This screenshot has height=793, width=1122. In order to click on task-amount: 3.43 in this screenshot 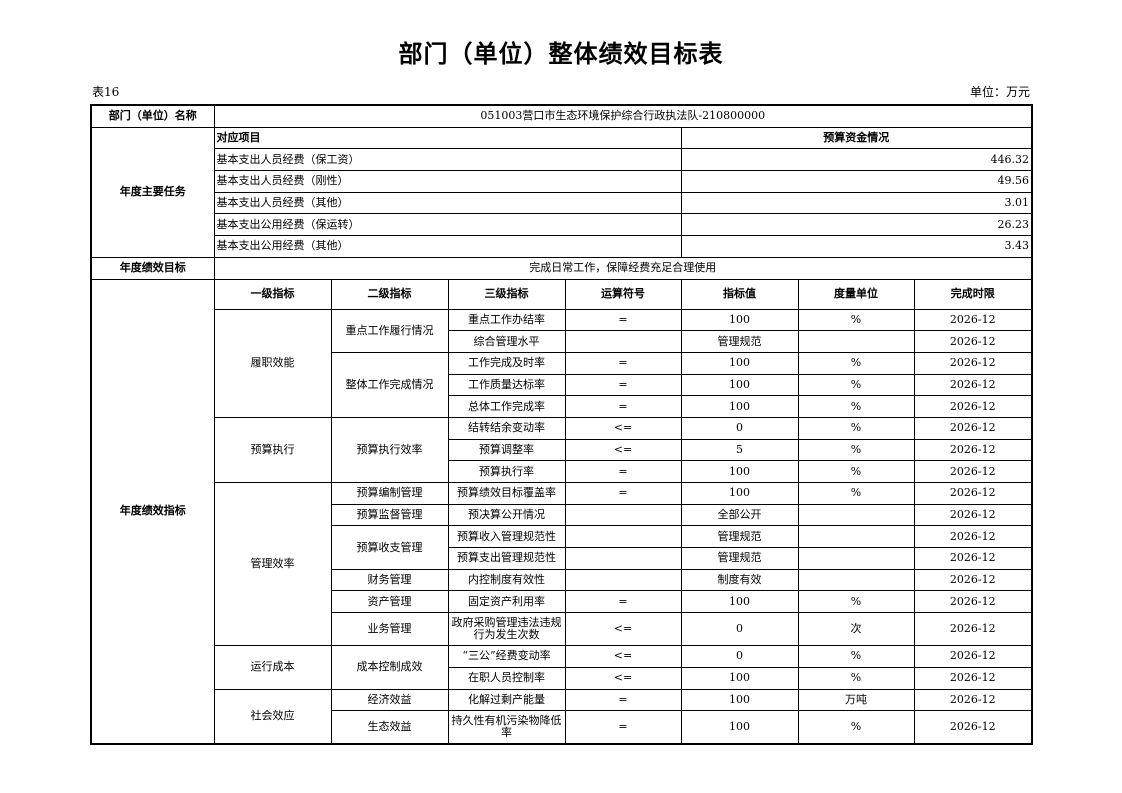, I will do `click(856, 246)`.